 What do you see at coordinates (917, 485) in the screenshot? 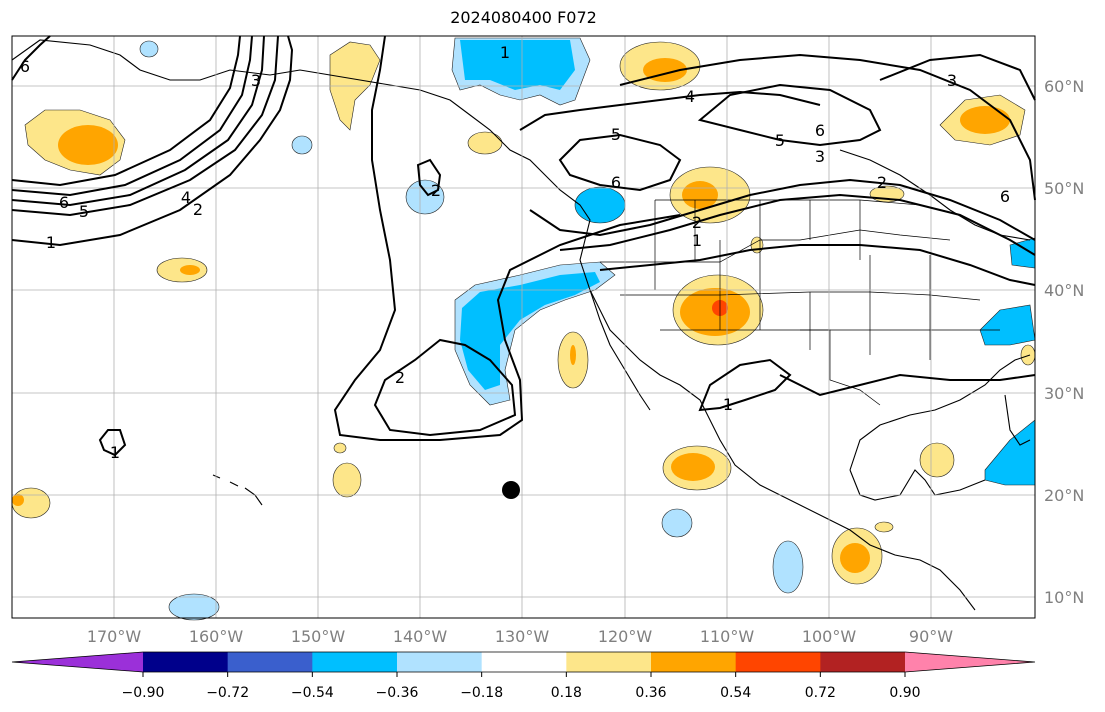
I see `coast-yucatan` at bounding box center [917, 485].